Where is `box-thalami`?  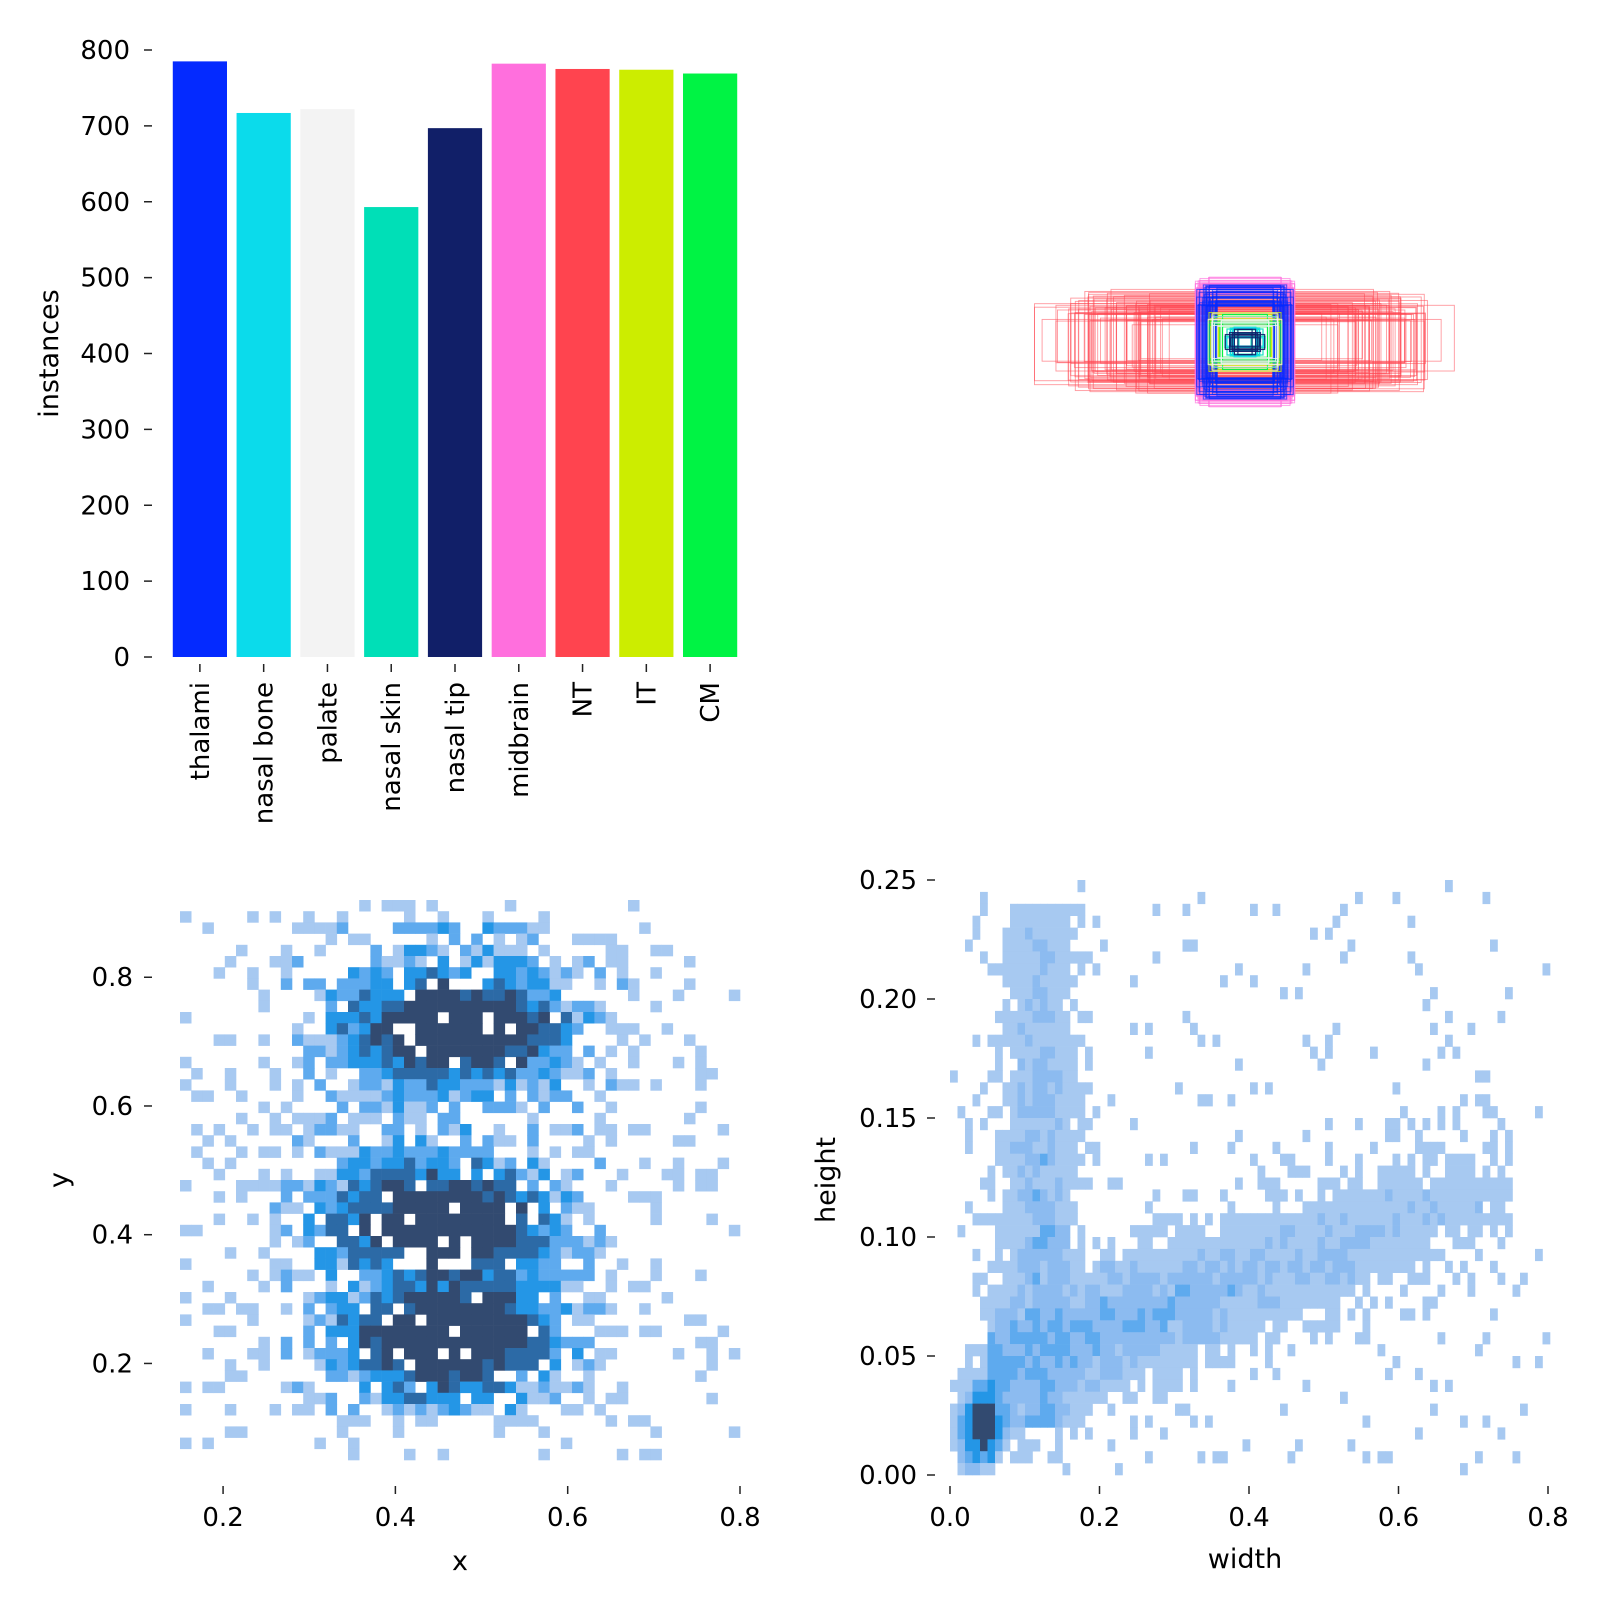
box-thalami is located at coordinates (1245, 342).